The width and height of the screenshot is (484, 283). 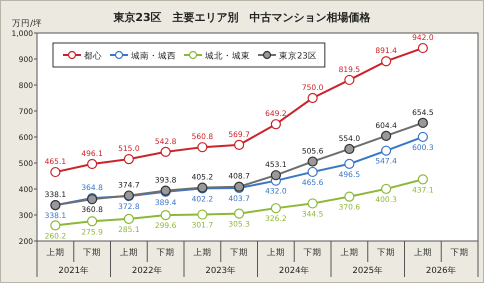 What do you see at coordinates (368, 270) in the screenshot?
I see `text: 2025年` at bounding box center [368, 270].